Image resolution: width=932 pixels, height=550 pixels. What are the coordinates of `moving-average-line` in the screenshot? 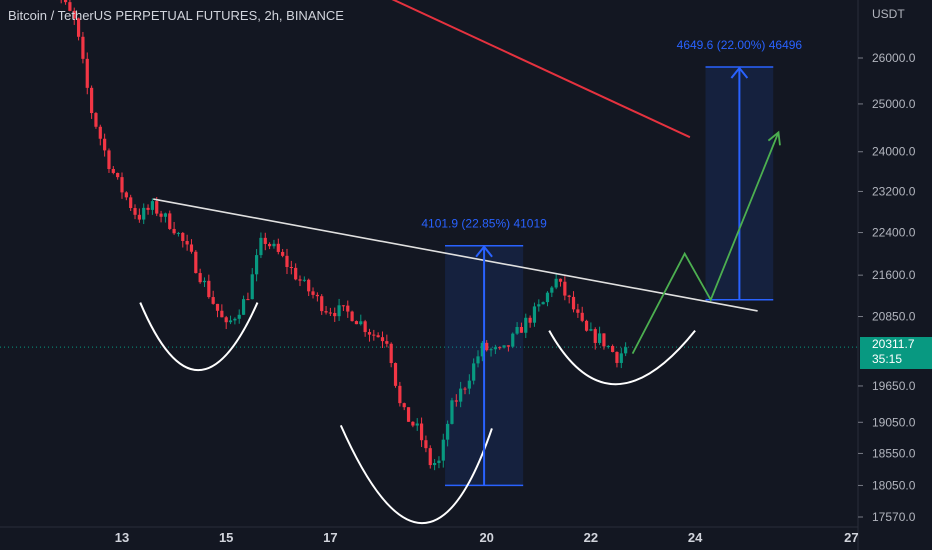 It's located at (541, 69).